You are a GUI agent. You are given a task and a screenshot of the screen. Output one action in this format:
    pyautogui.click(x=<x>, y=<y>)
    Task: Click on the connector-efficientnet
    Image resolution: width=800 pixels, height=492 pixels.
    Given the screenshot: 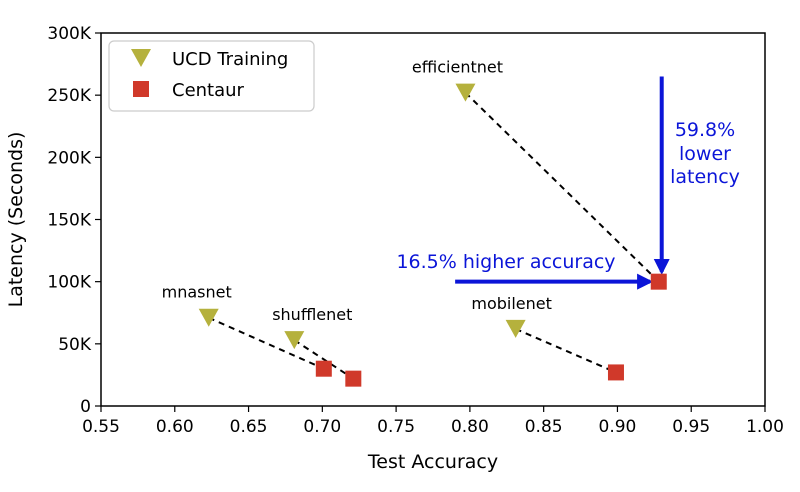 What is the action you would take?
    pyautogui.click(x=562, y=187)
    